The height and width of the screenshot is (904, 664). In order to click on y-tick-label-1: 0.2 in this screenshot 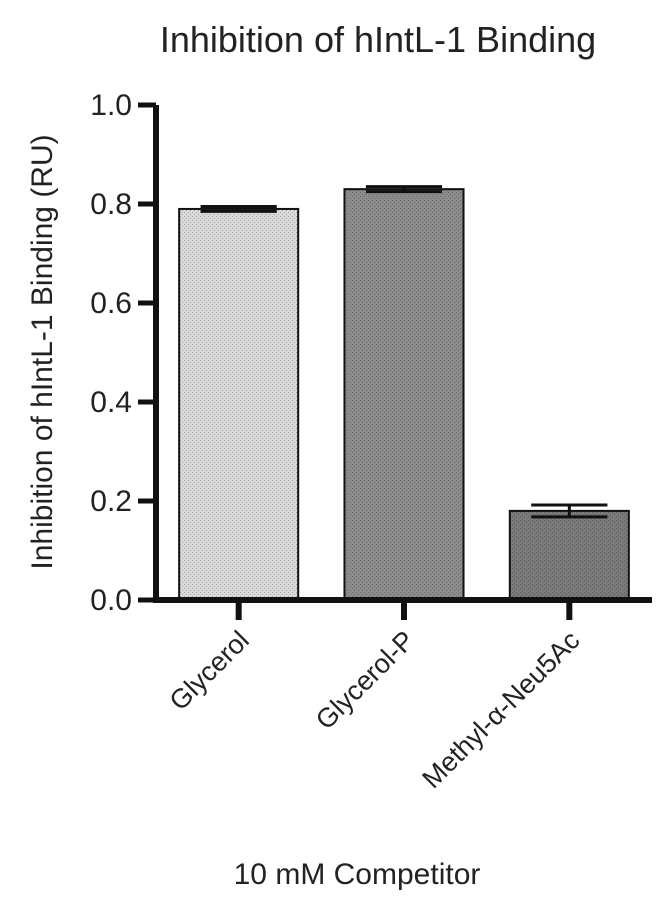, I will do `click(111, 501)`.